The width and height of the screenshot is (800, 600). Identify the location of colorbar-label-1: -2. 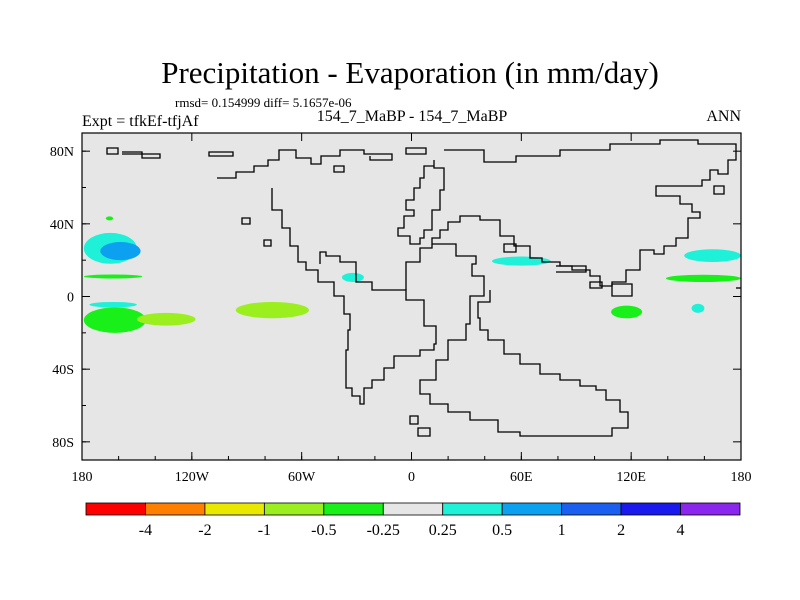
(204, 530).